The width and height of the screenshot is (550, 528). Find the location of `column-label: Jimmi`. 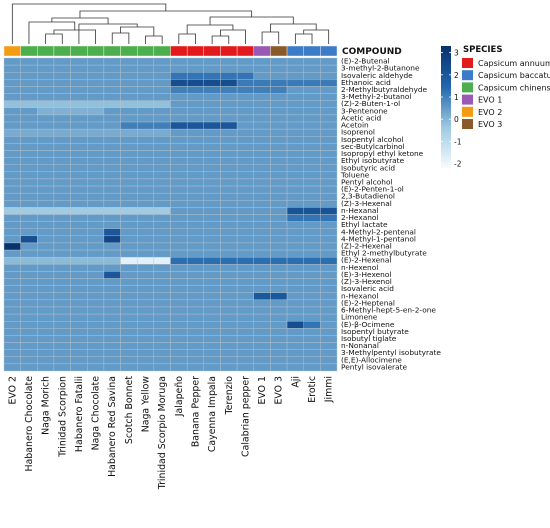

column-label: Jimmi is located at coordinates (329, 389).